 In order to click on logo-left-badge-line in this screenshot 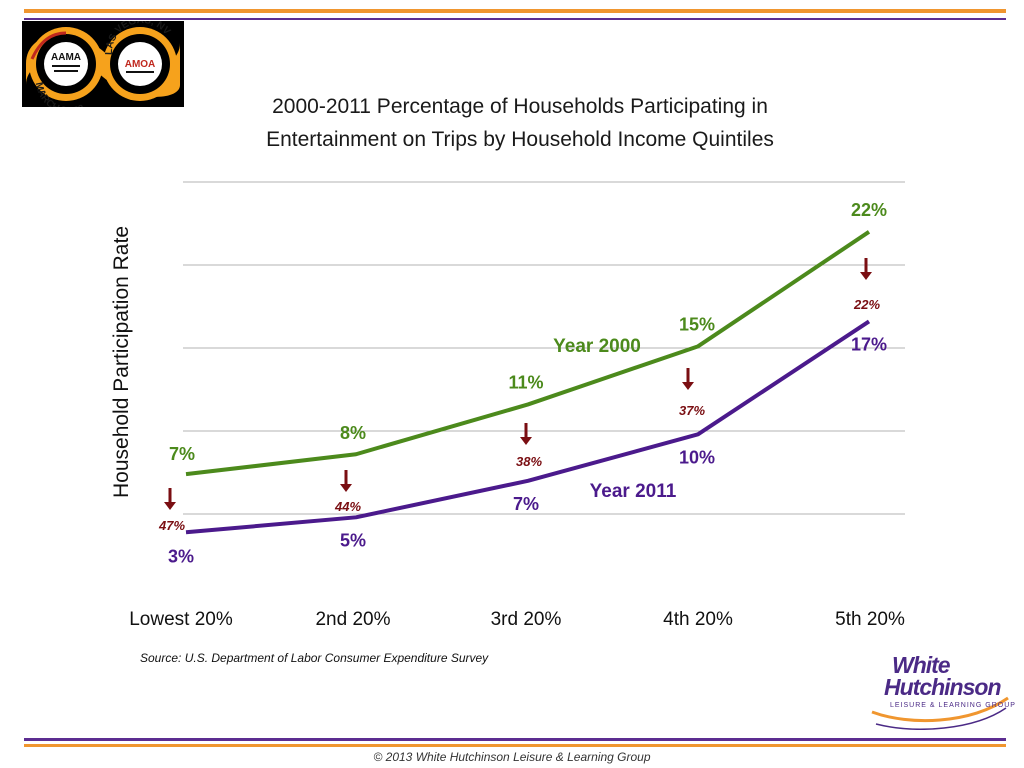, I will do `click(66, 66)`.